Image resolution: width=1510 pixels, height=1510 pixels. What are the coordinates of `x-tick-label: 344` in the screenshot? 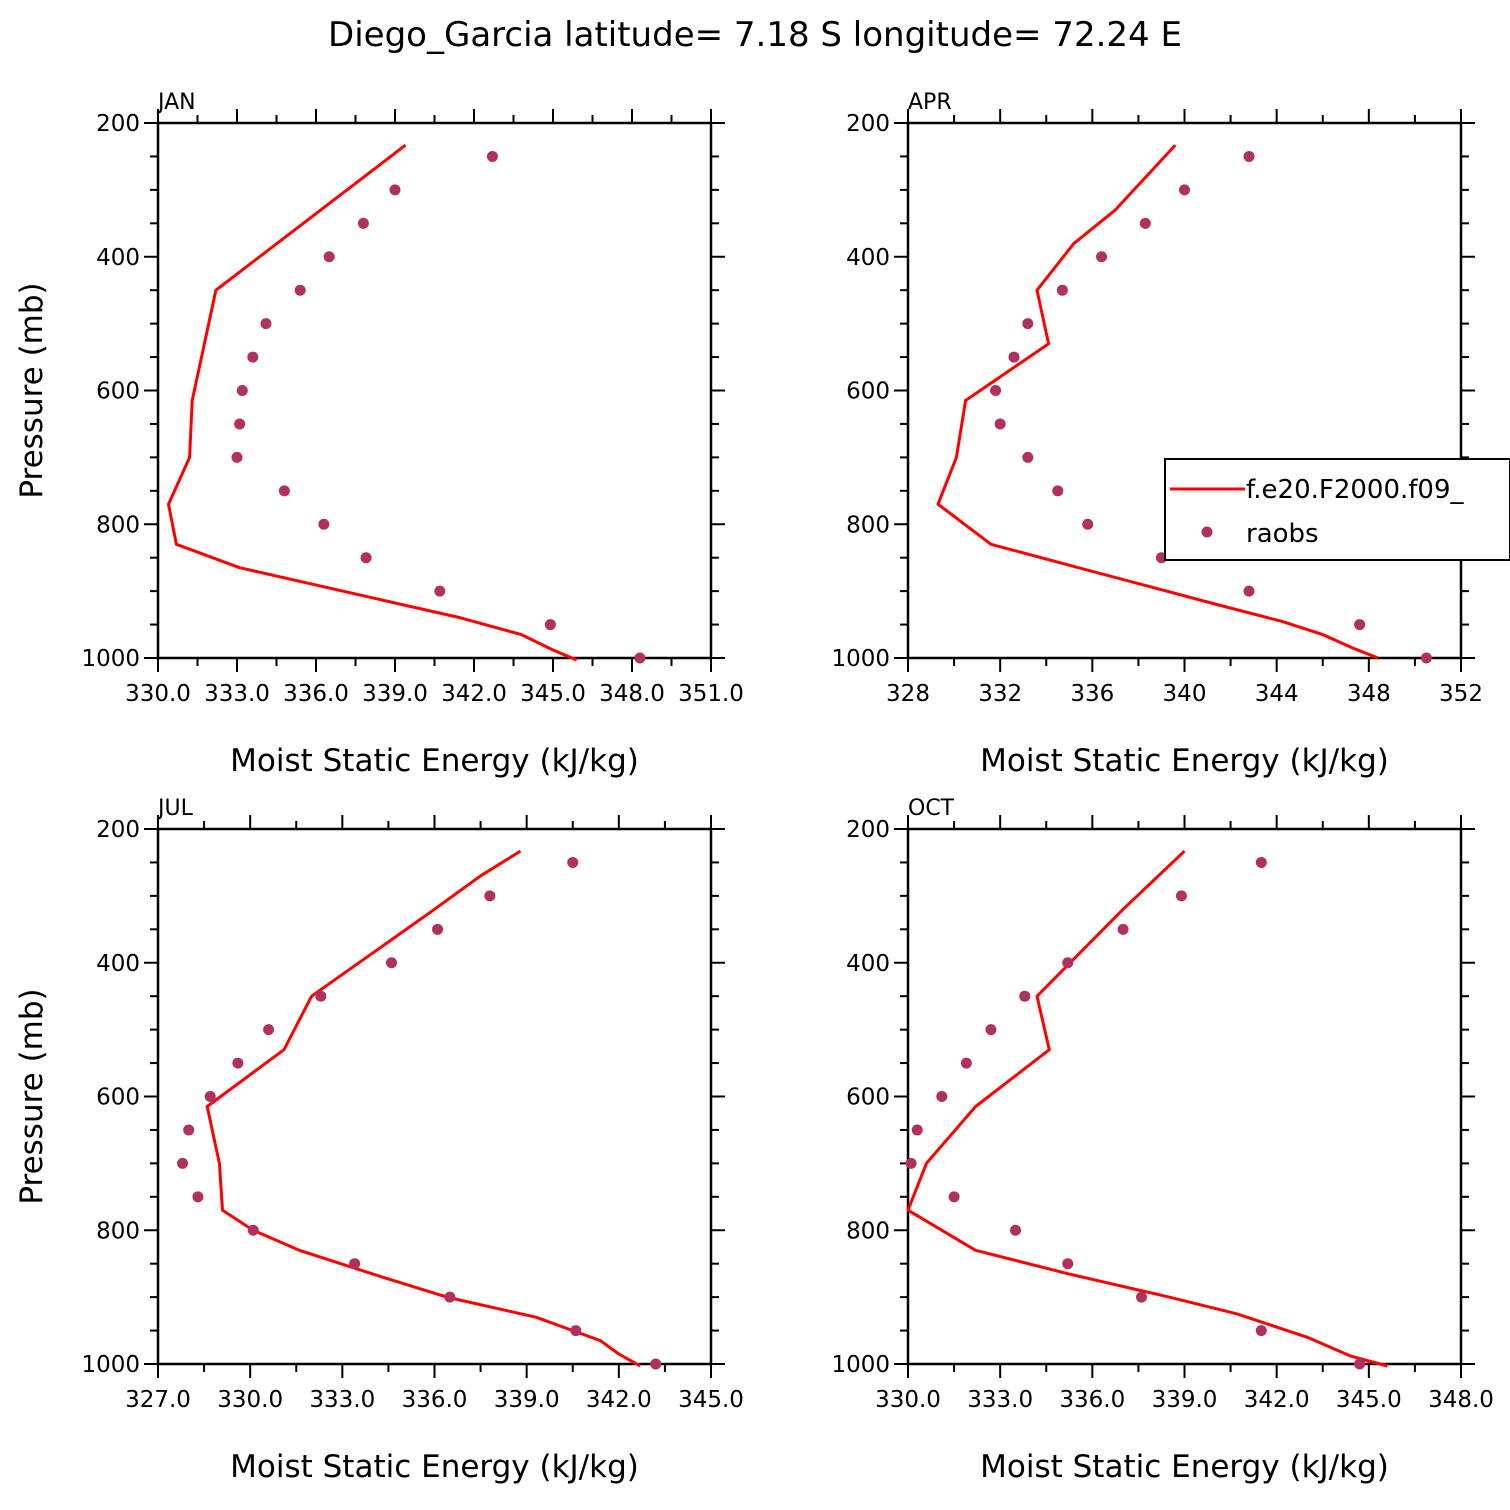 It's located at (1277, 694).